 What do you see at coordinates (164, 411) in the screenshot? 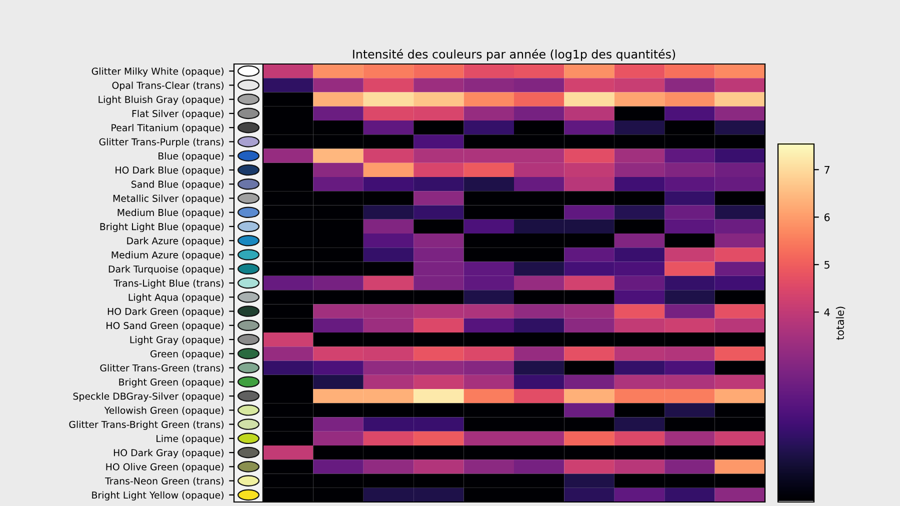
I see `y-tick-label: Yellowish Green (opaque)` at bounding box center [164, 411].